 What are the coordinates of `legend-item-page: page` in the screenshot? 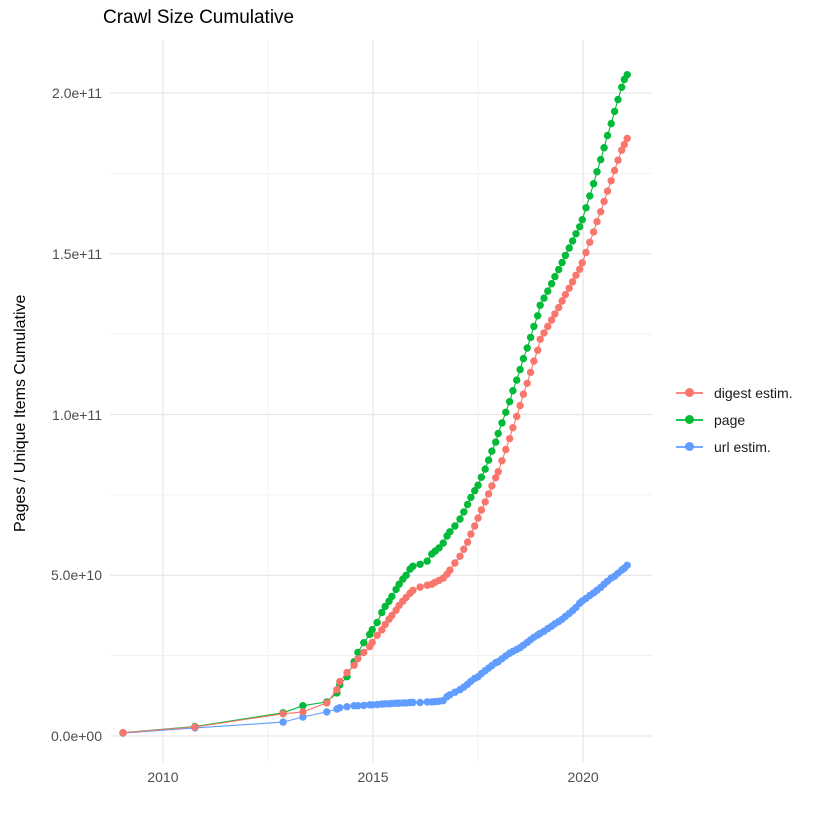 It's located at (734, 419).